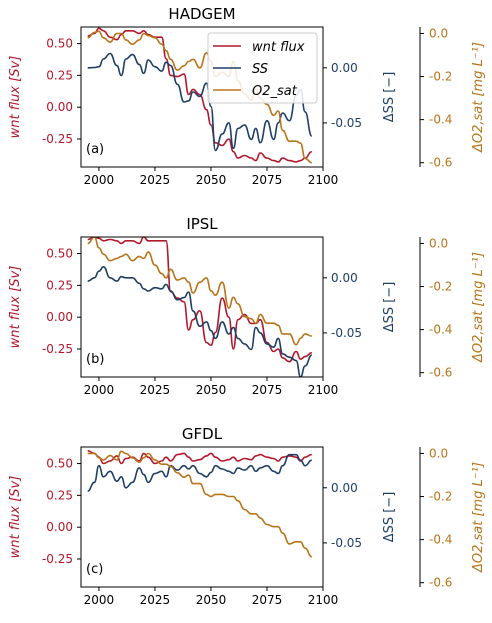  I want to click on legend-label-ss: SS, so click(260, 69).